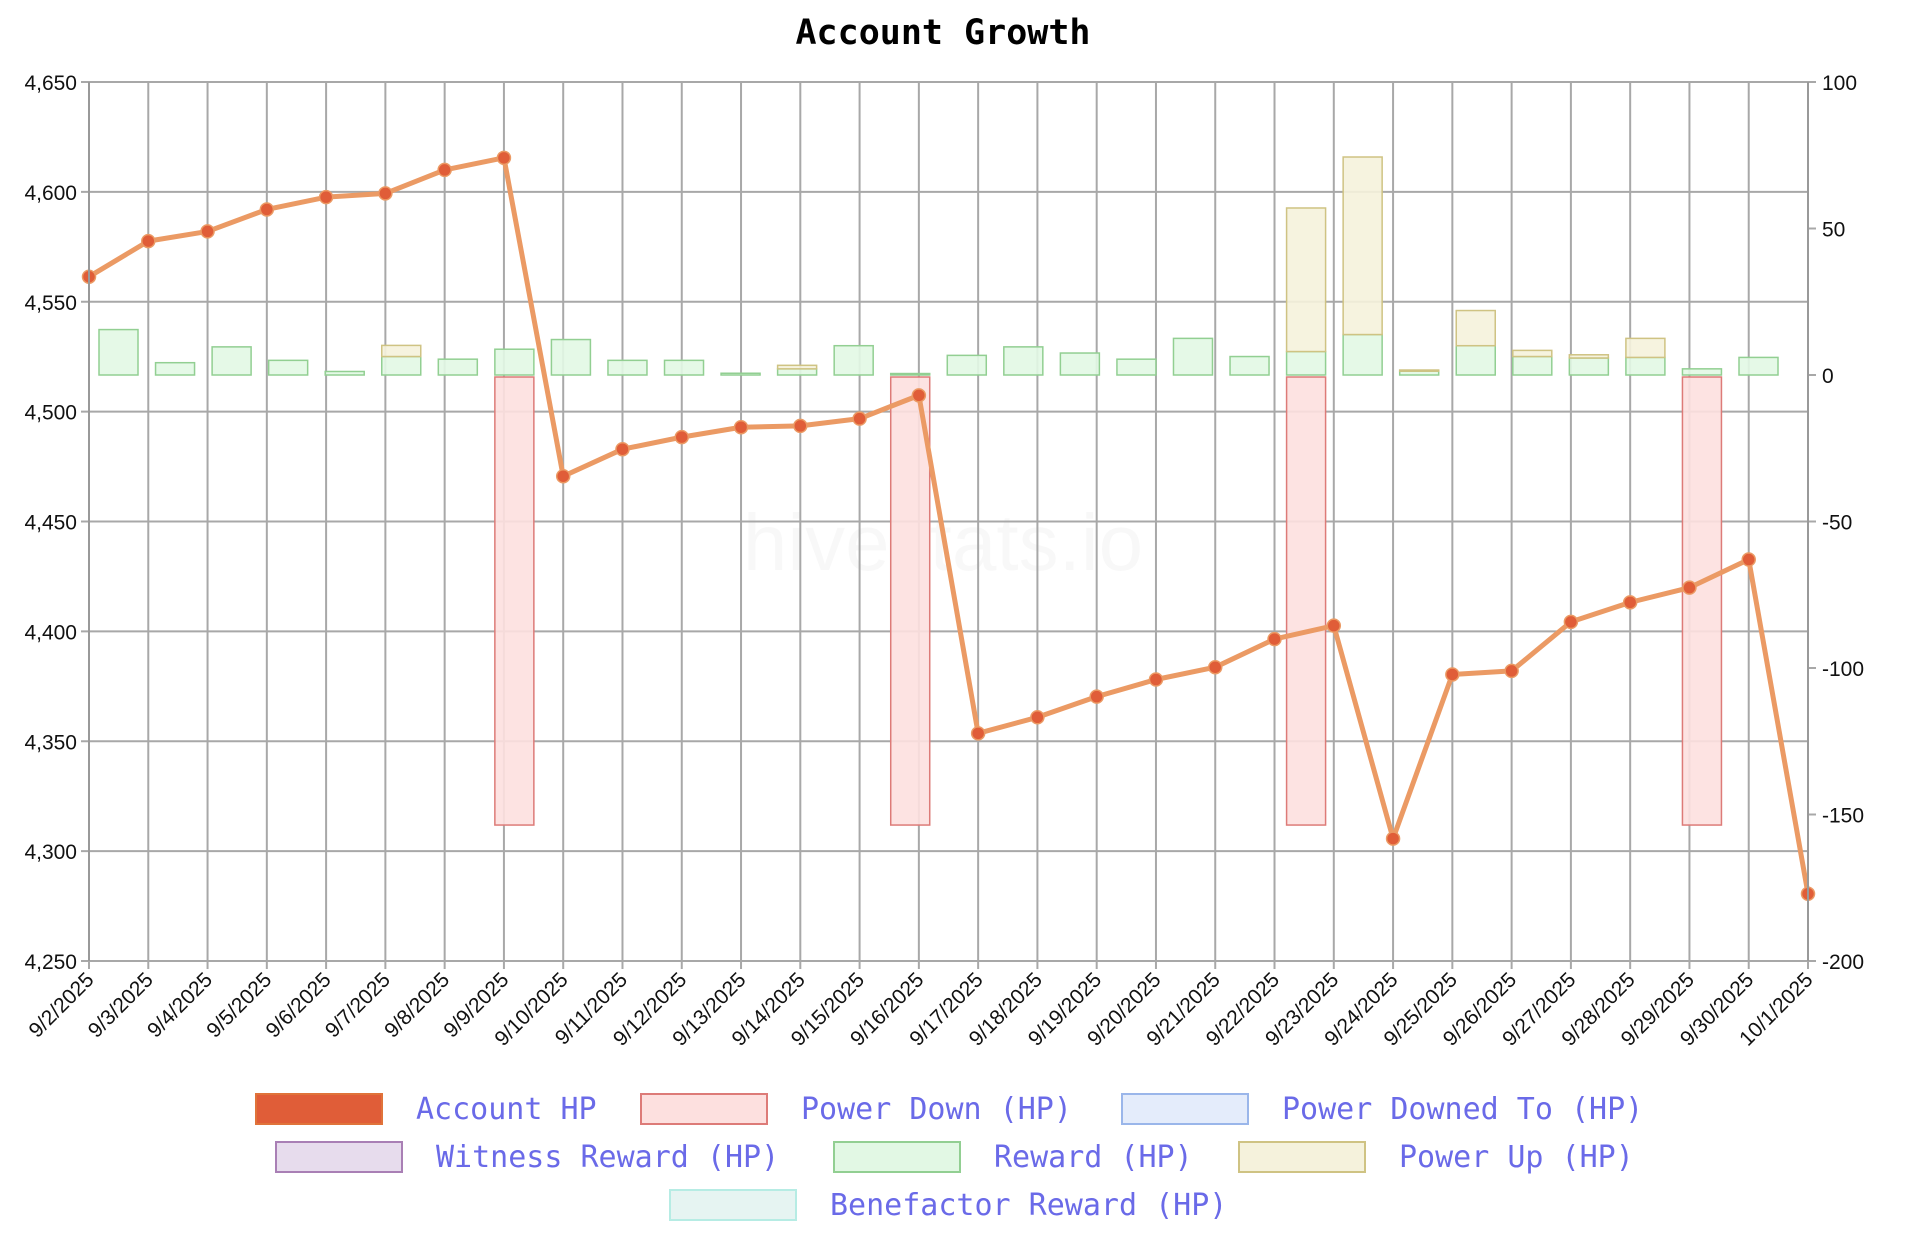 Image resolution: width=1920 pixels, height=1236 pixels. What do you see at coordinates (50, 742) in the screenshot?
I see `y-left-tick-label: 4,350` at bounding box center [50, 742].